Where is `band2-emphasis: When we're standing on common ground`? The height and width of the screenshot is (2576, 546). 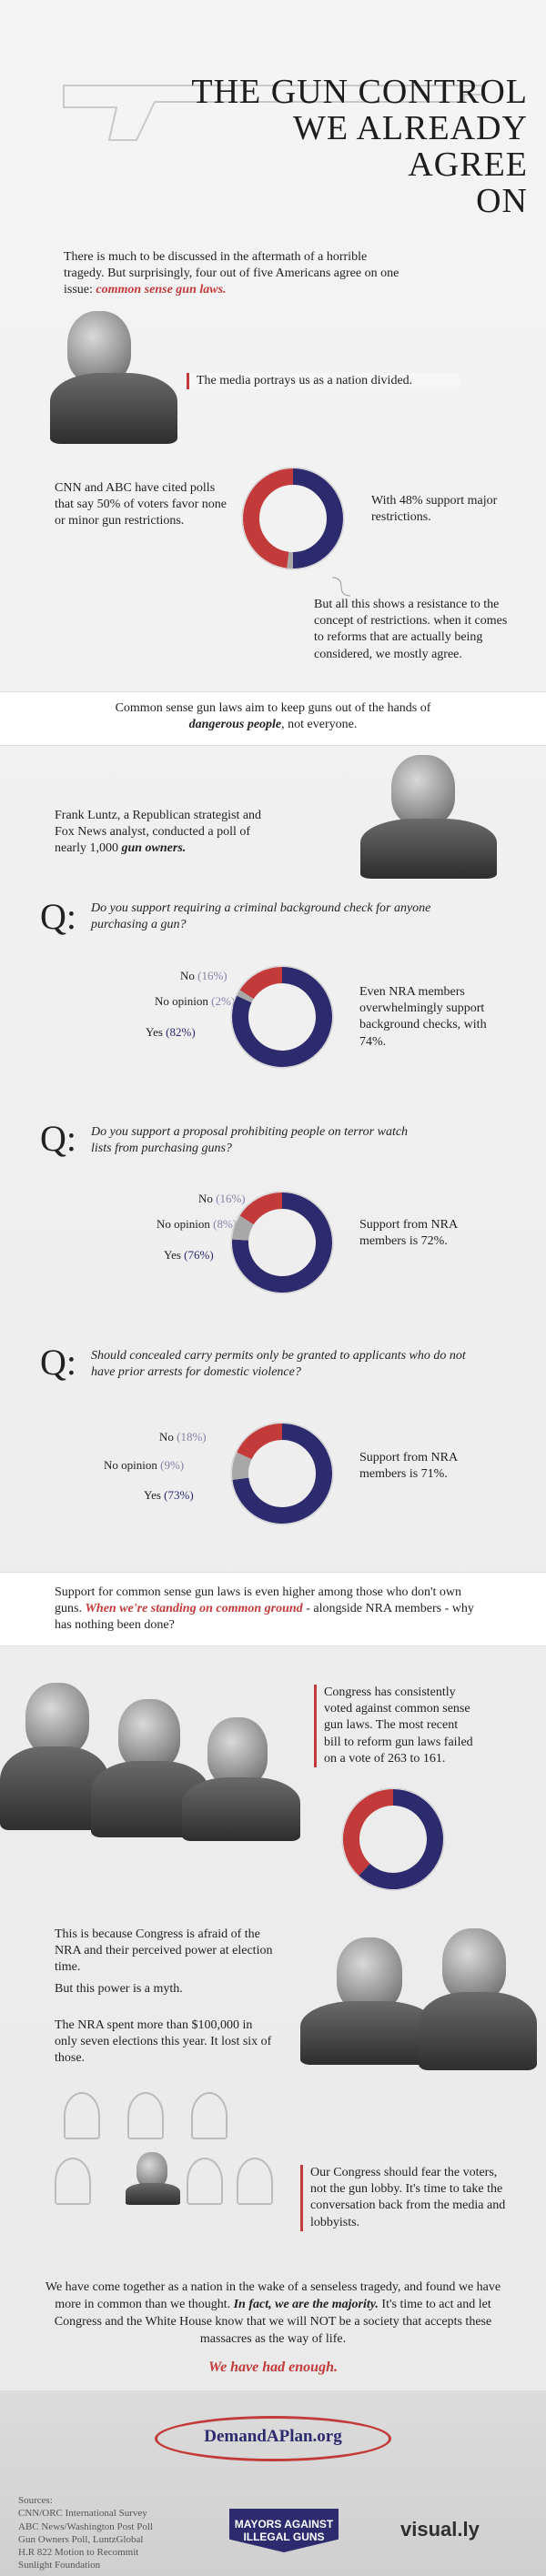
band2-emphasis: When we're standing on common ground is located at coordinates (194, 1609).